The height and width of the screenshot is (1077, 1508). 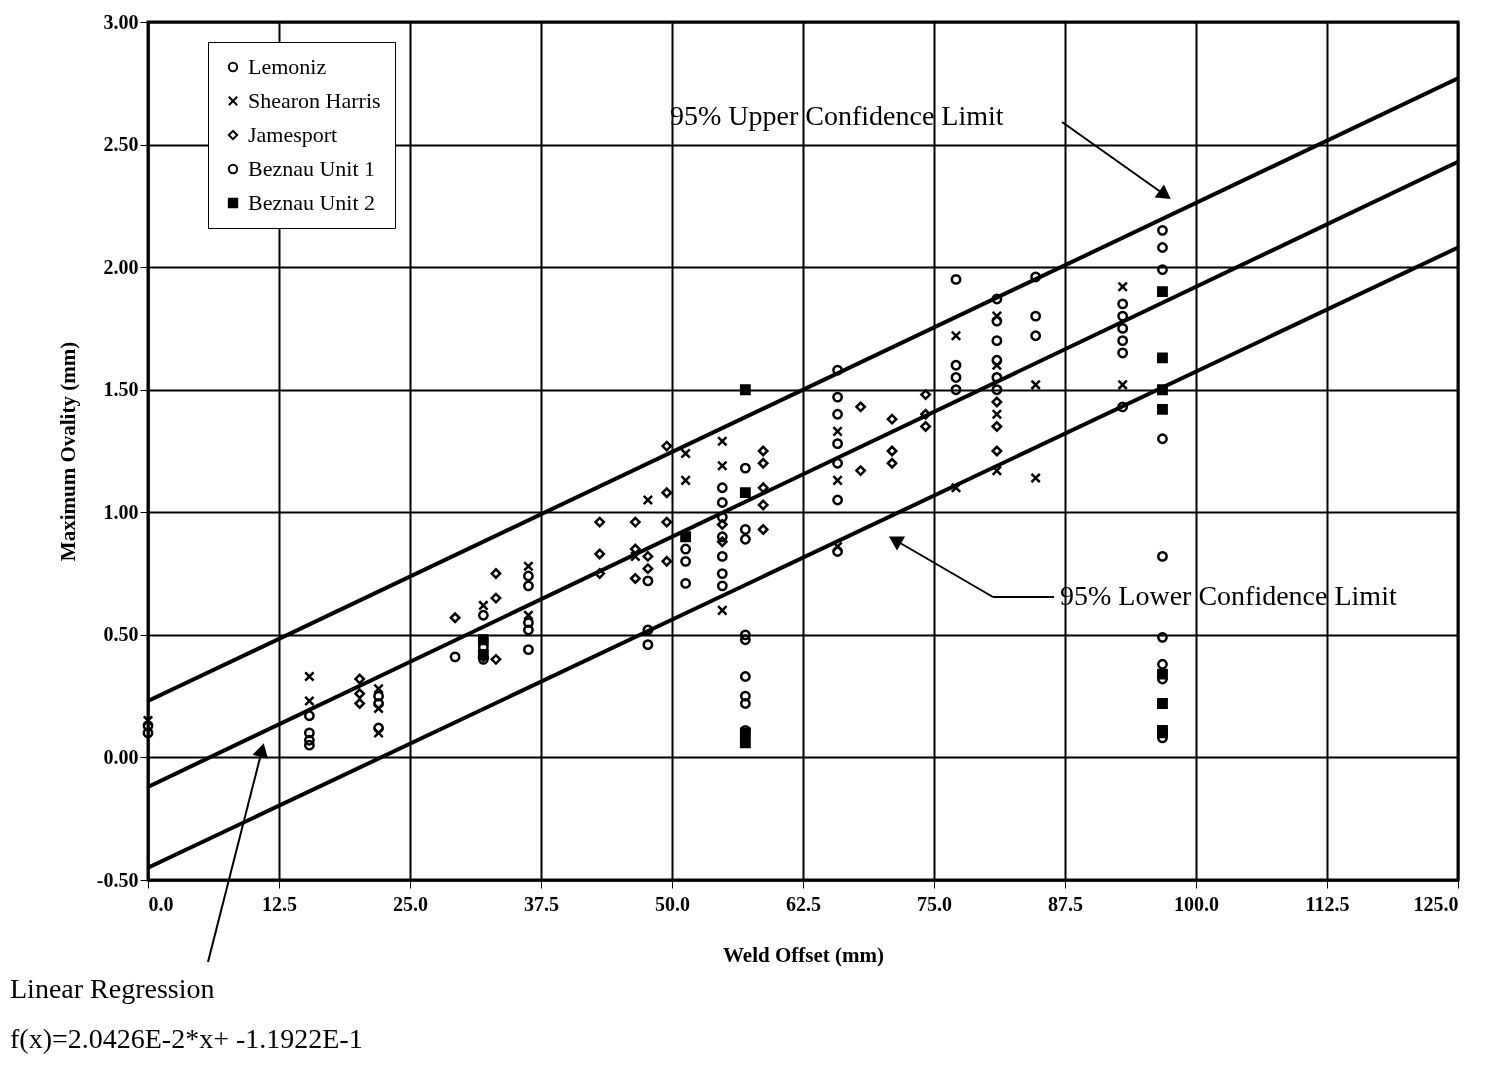 What do you see at coordinates (1196, 903) in the screenshot?
I see `x-tick-label: 100.0` at bounding box center [1196, 903].